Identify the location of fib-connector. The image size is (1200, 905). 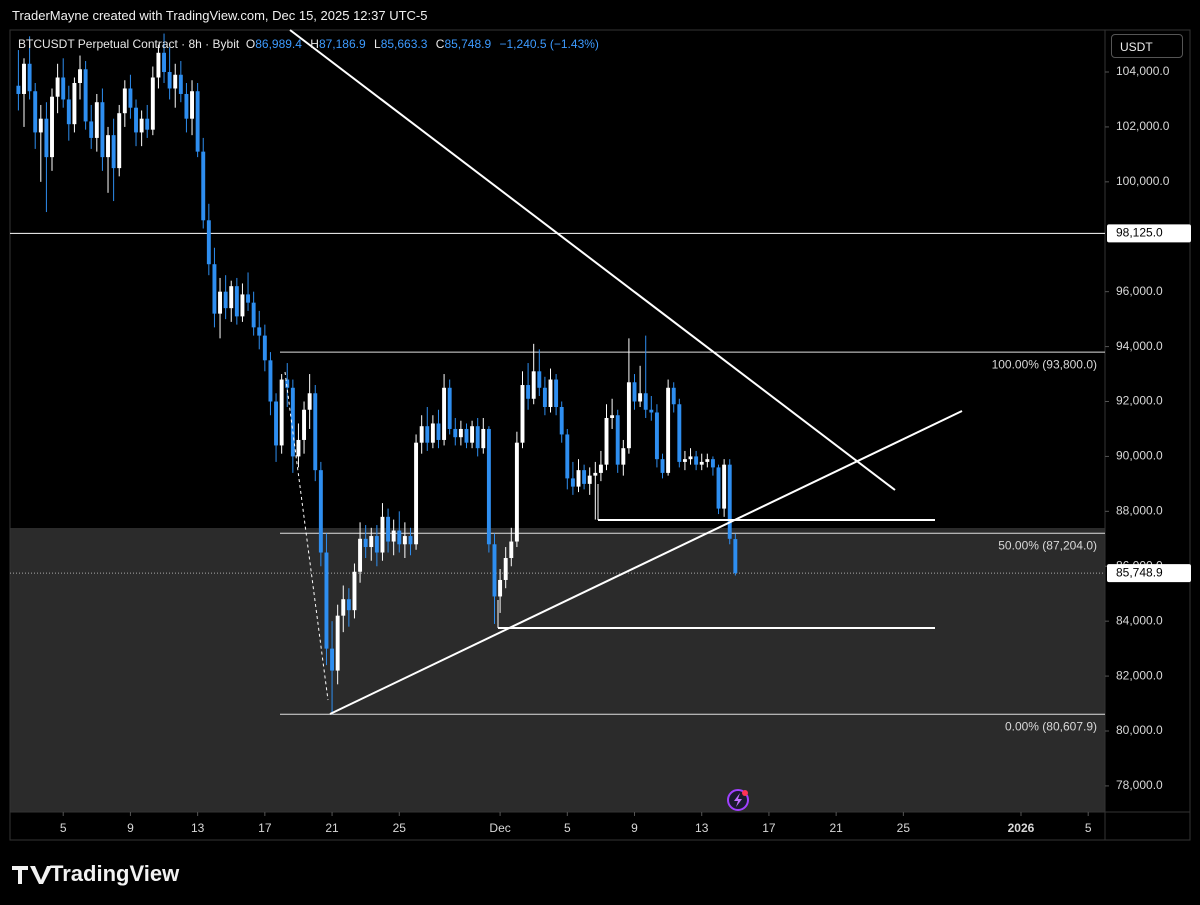
(306, 536).